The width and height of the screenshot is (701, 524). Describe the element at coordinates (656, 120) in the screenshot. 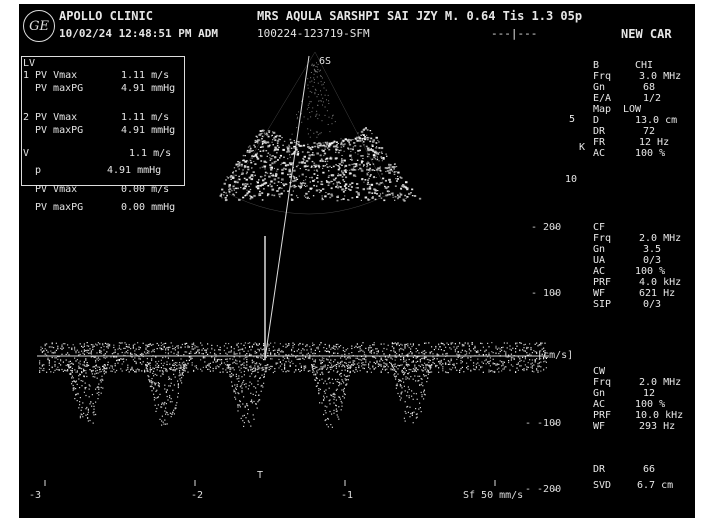

I see `b-param-value: 13.0 cm` at that location.